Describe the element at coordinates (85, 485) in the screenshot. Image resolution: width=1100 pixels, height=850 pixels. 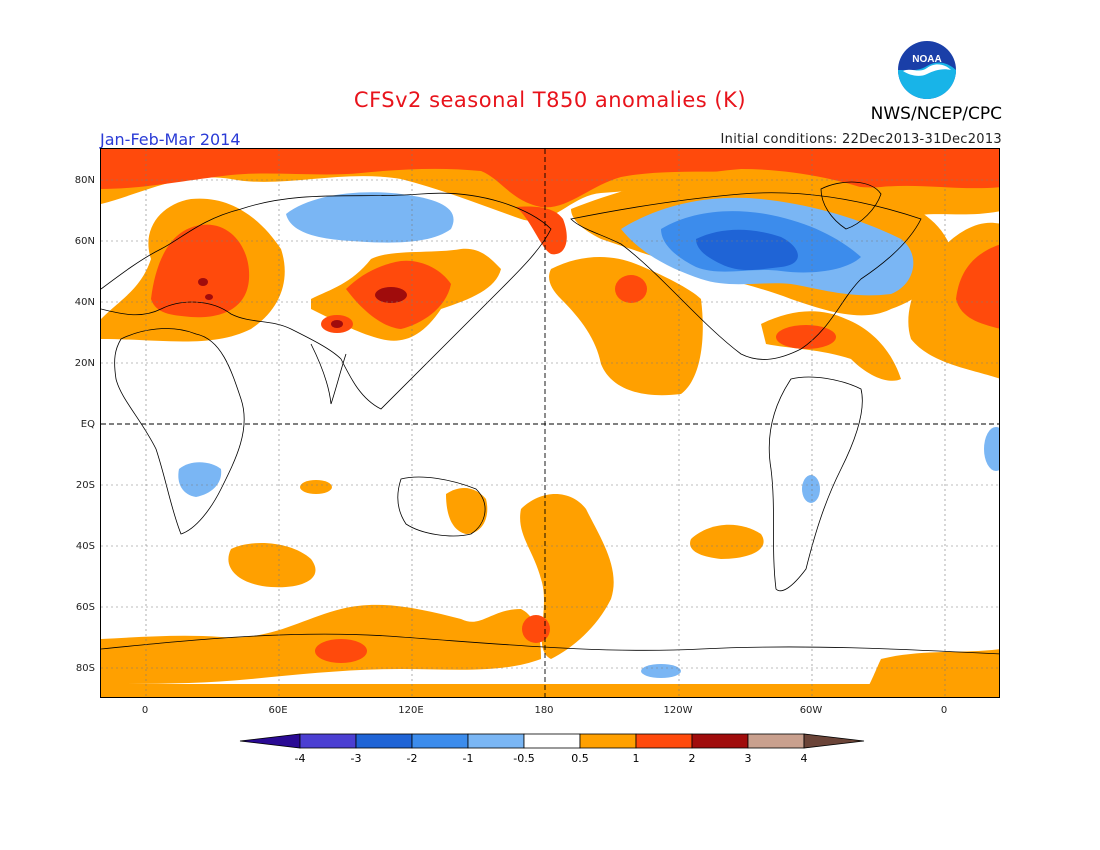
I see `lat-label-20s: 20S` at that location.